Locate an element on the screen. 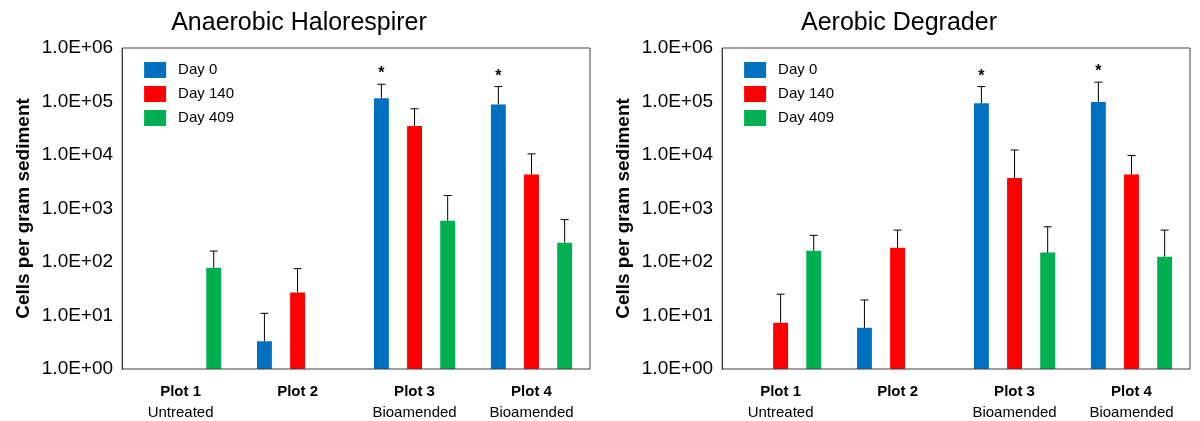 The width and height of the screenshot is (1200, 421). chart-title: Anaerobic Halorespirer is located at coordinates (299, 20).